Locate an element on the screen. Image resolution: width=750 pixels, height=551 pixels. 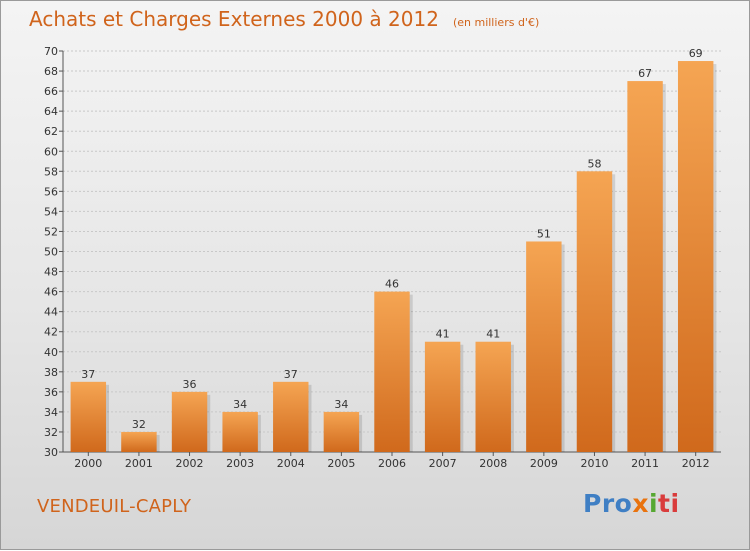
chart-title-unit: (en milliers d'€) is located at coordinates (496, 22).